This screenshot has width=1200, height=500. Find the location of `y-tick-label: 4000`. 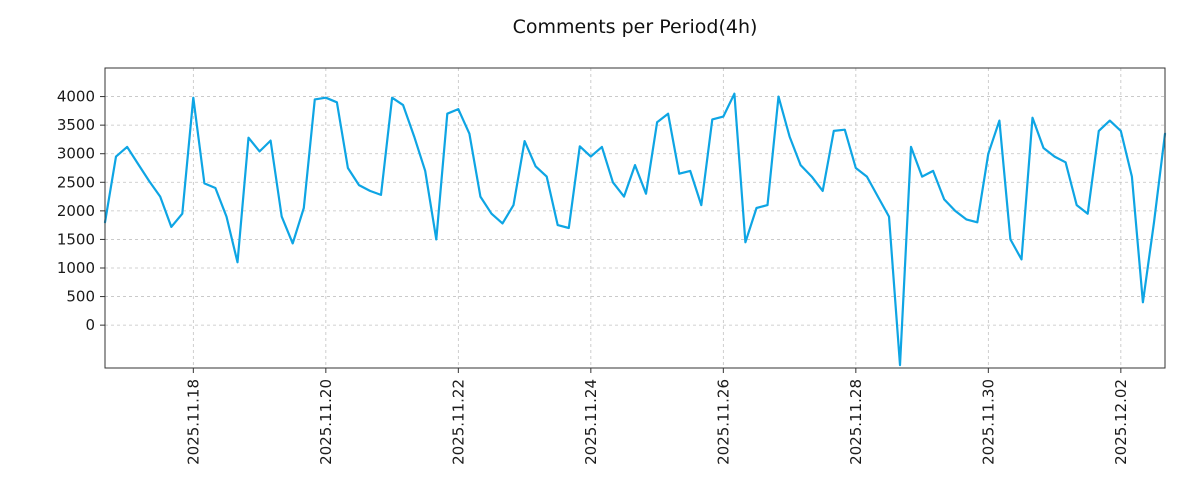

y-tick-label: 4000 is located at coordinates (76, 97).